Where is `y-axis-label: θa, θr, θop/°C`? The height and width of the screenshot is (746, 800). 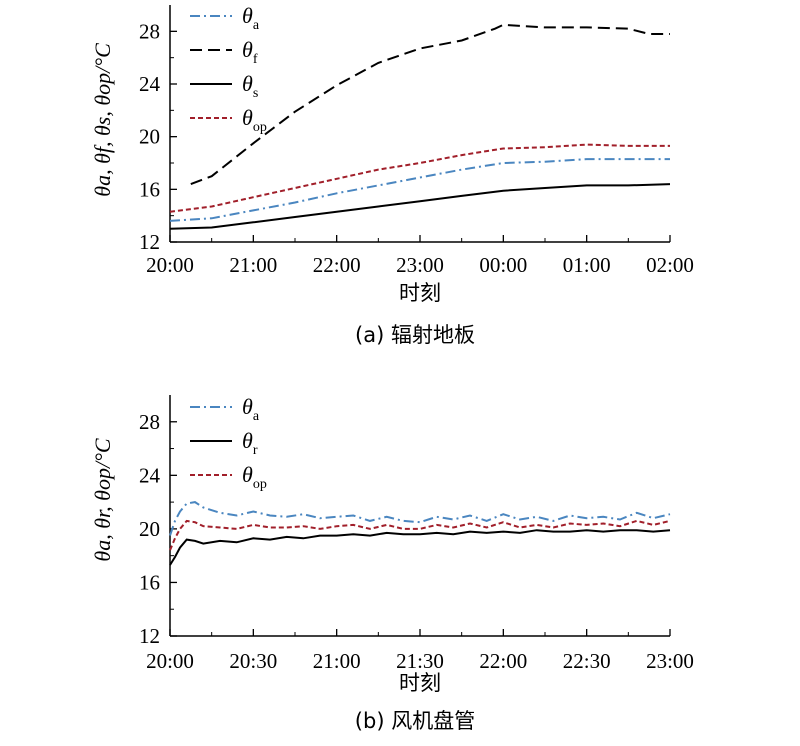 y-axis-label: θa, θr, θop/°C is located at coordinates (102, 499).